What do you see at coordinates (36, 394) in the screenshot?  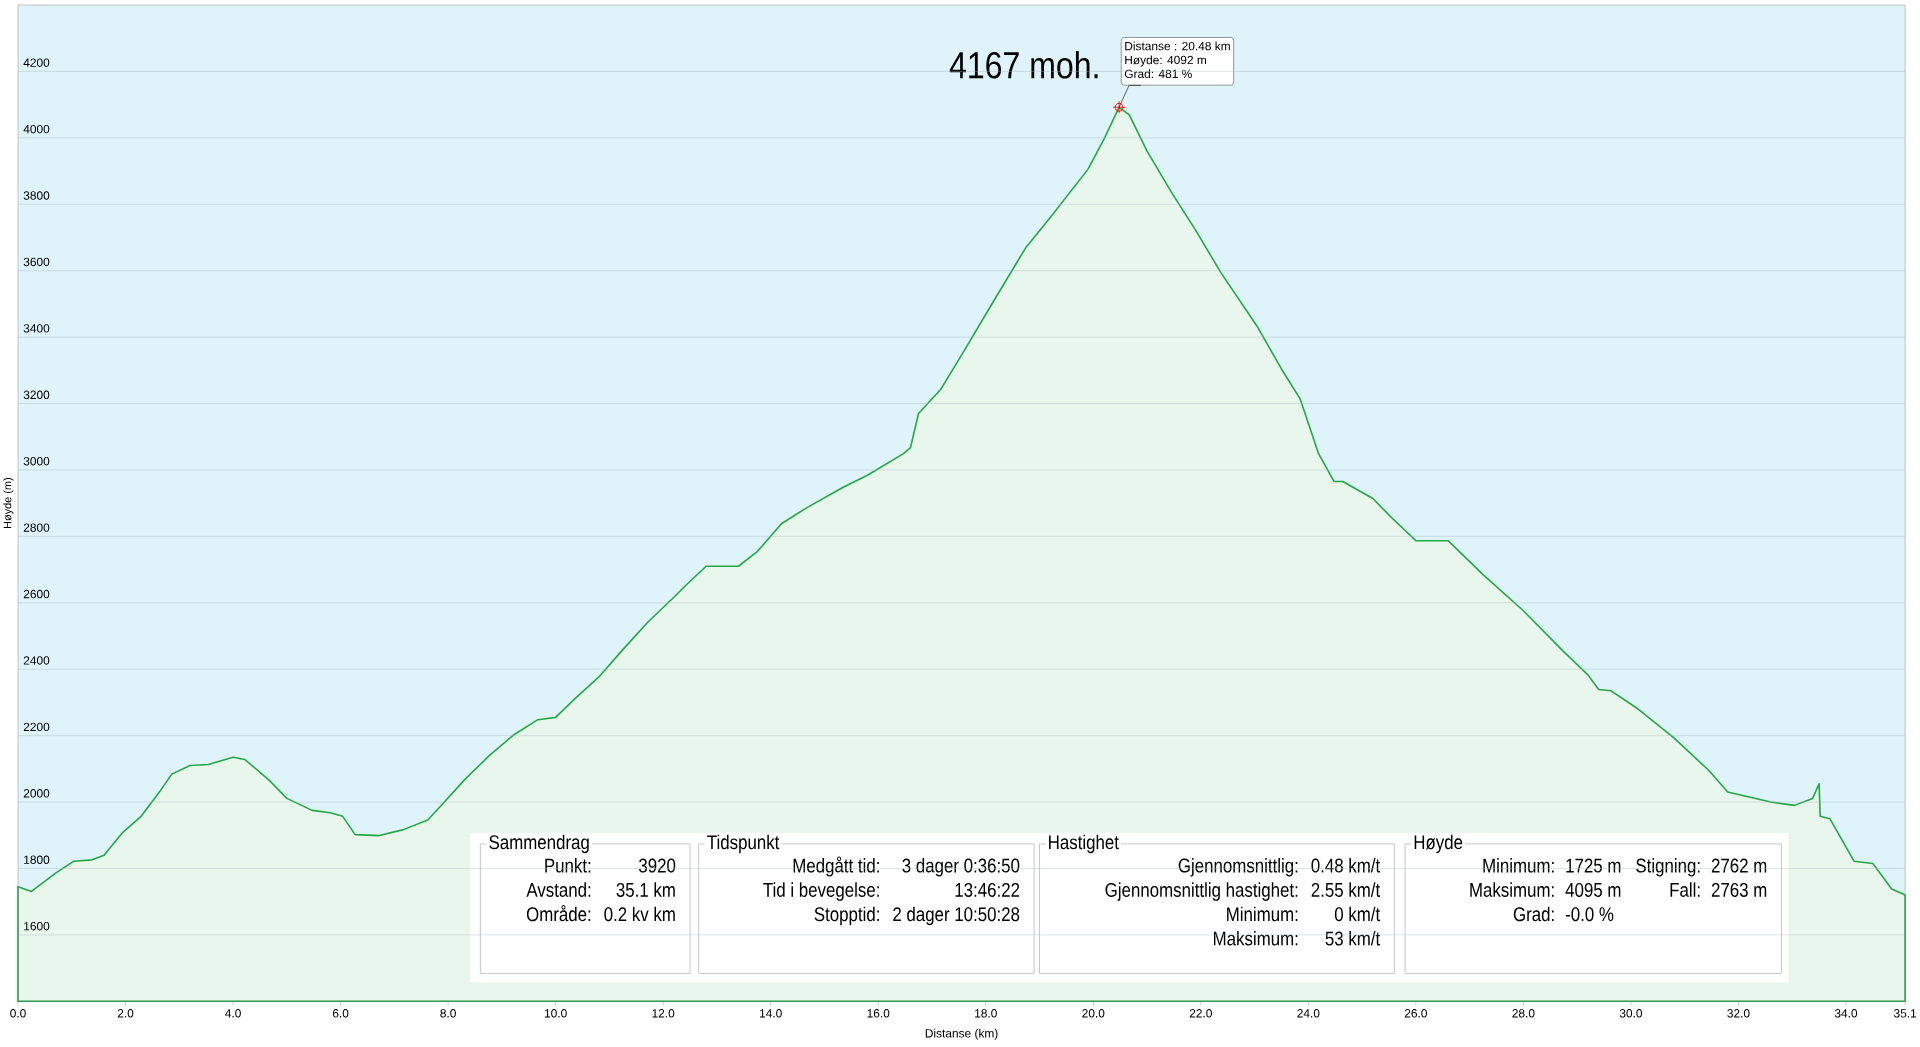 I see `y-tick-label: 3200` at bounding box center [36, 394].